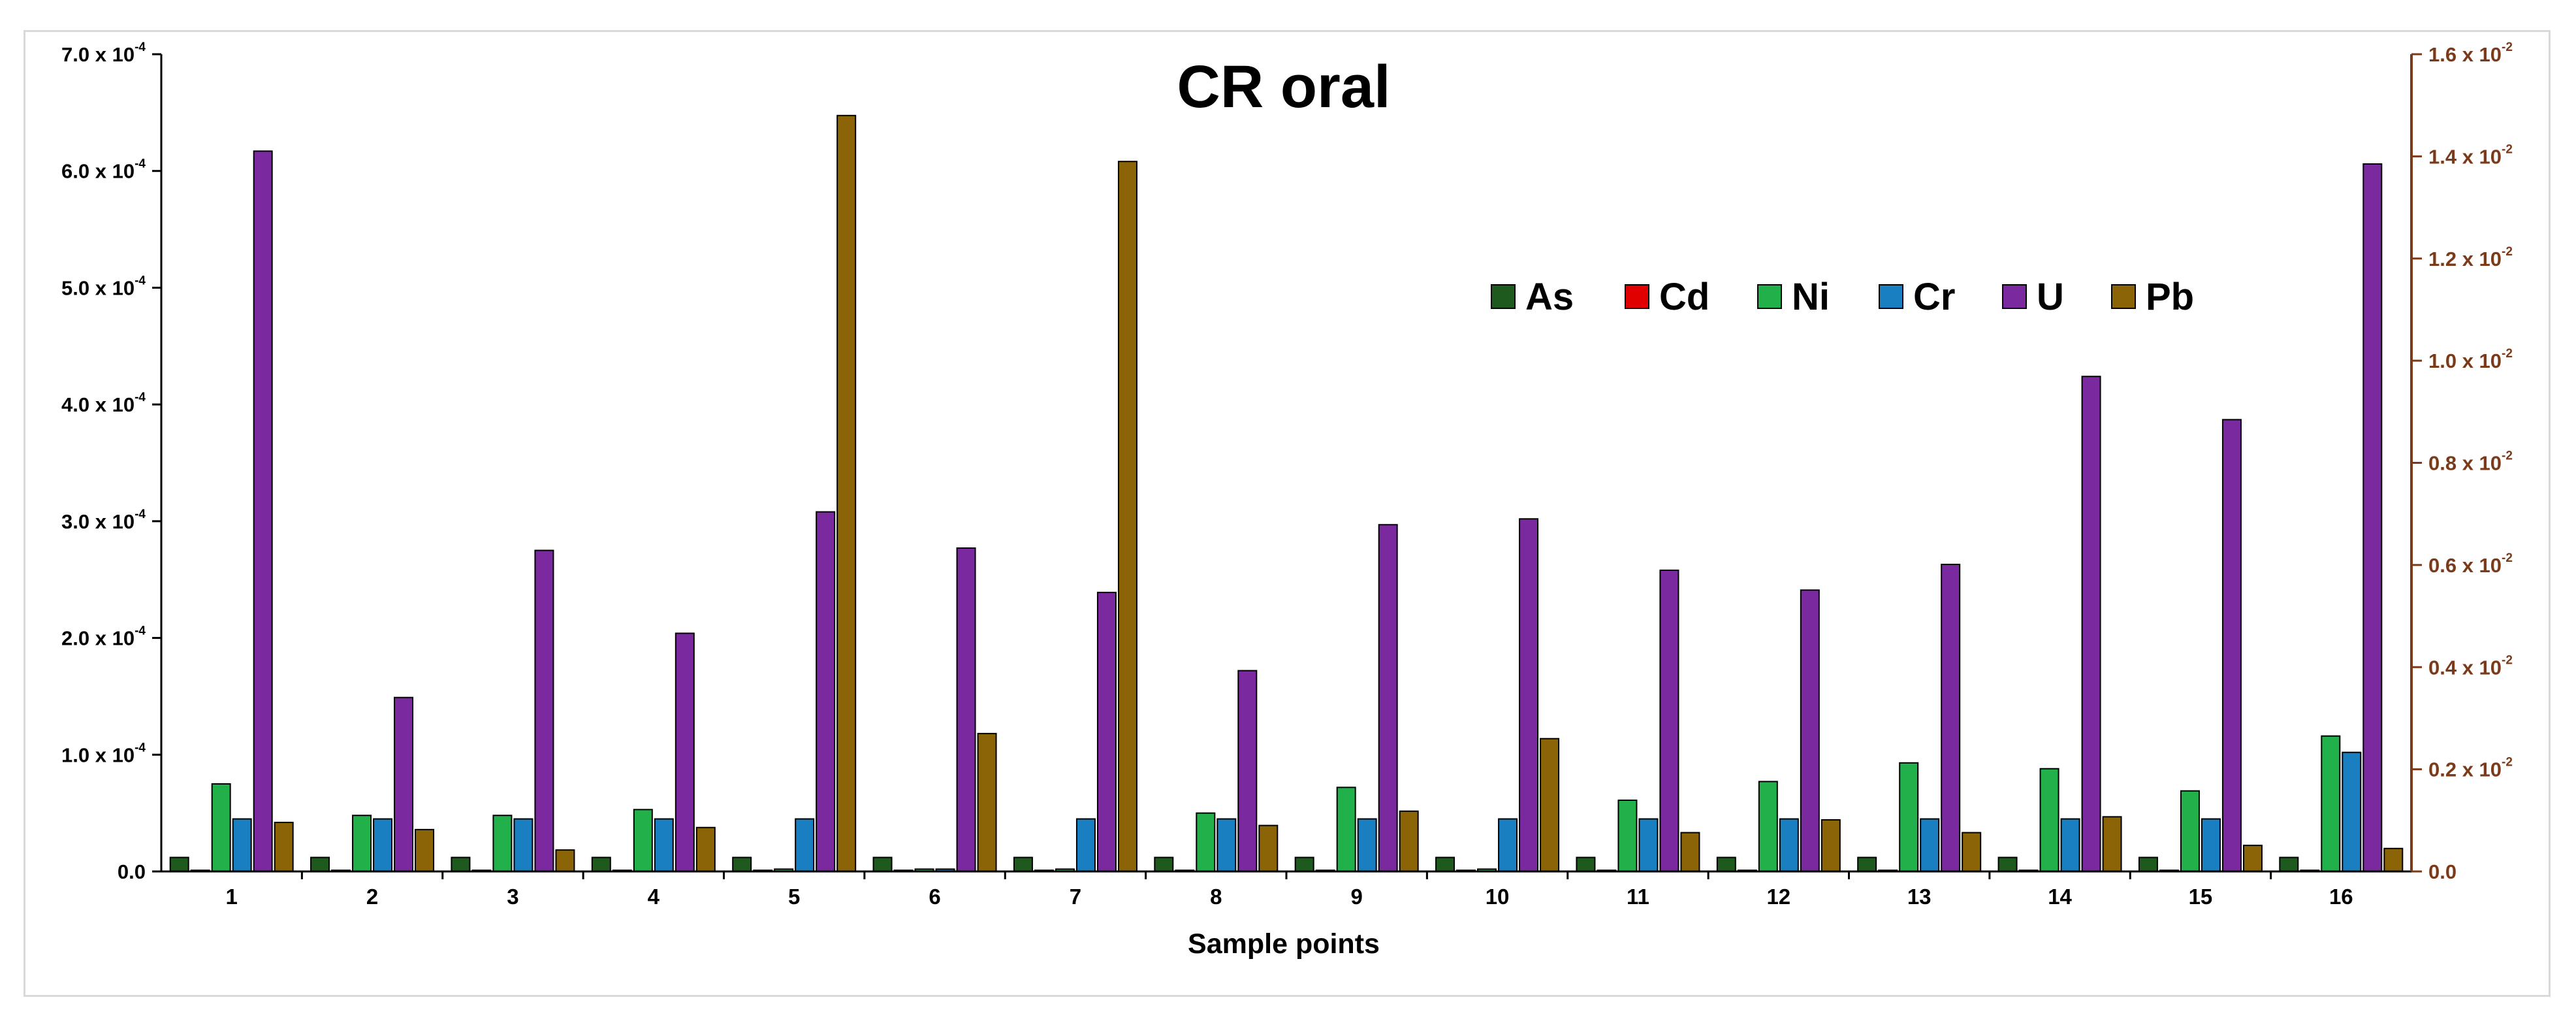 This screenshot has width=2576, height=1023. I want to click on legend-swatch-cr, so click(1891, 296).